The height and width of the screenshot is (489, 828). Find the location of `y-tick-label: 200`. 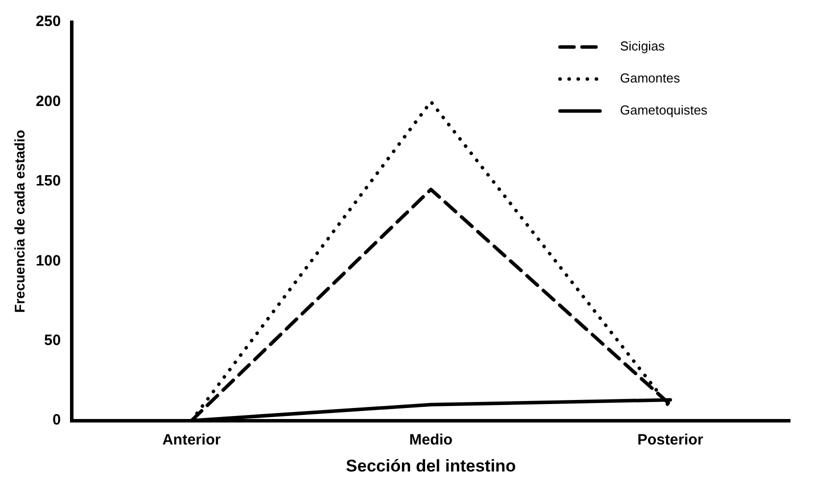

y-tick-label: 200 is located at coordinates (48, 101).